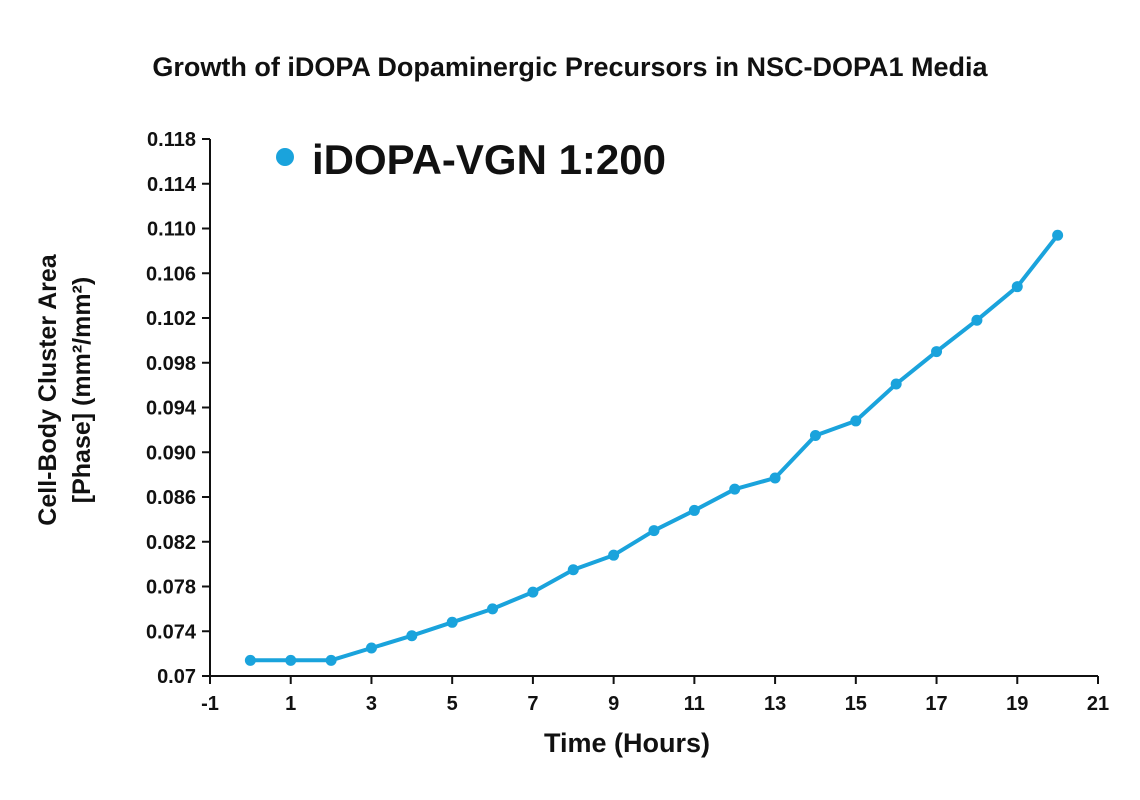  Describe the element at coordinates (171, 140) in the screenshot. I see `y-tick-label: 0.118` at that location.